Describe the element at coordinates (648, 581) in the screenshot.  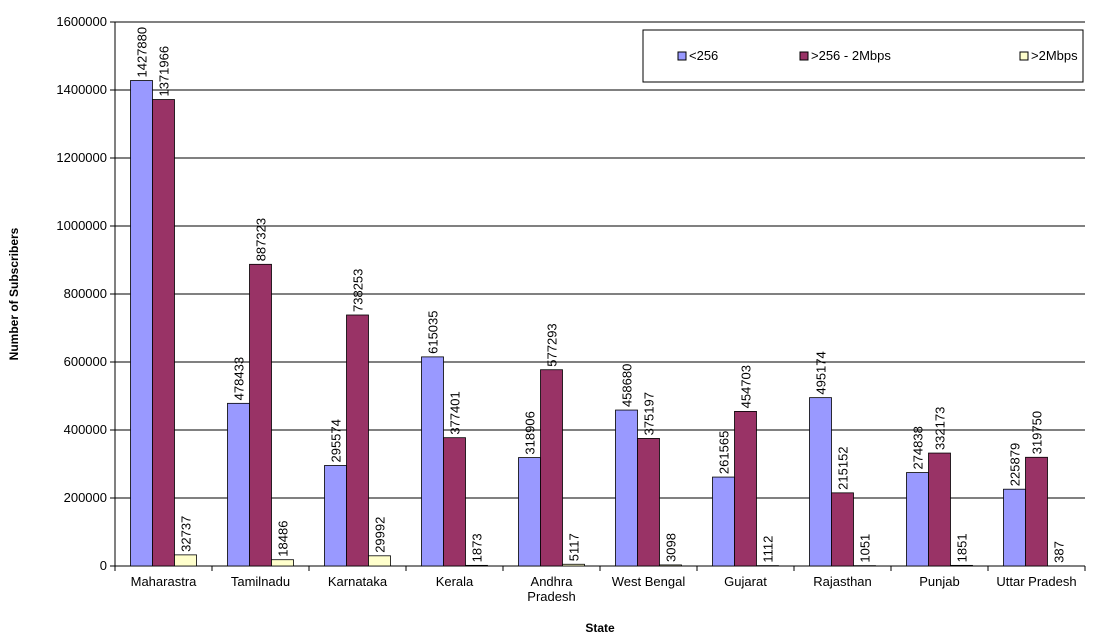
I see `x-tick-label: West Bengal` at that location.